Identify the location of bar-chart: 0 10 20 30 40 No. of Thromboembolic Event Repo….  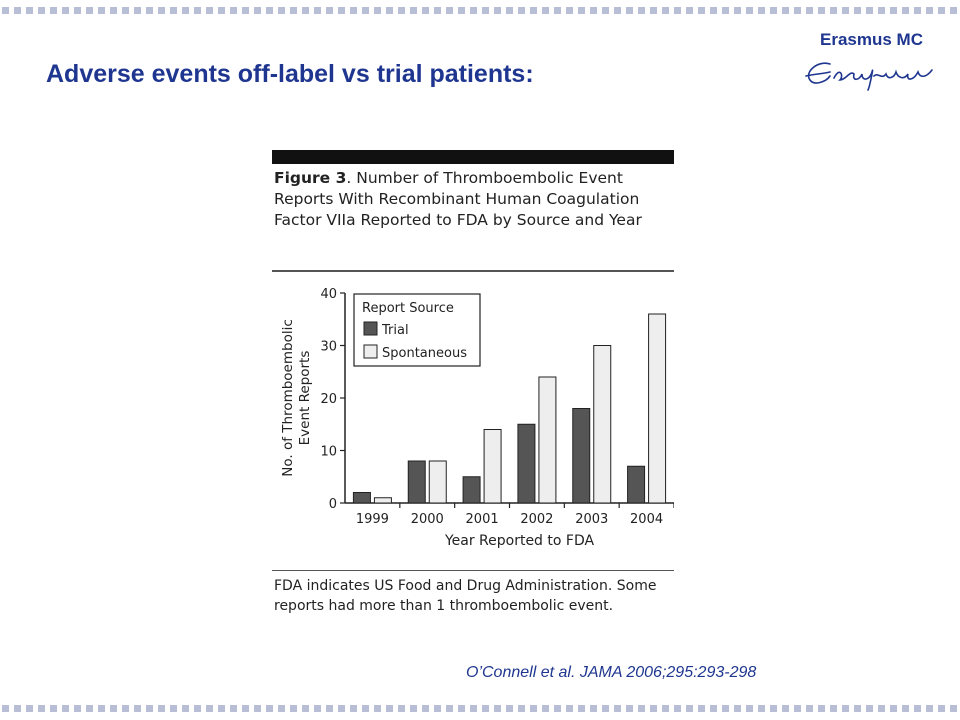
(477, 418).